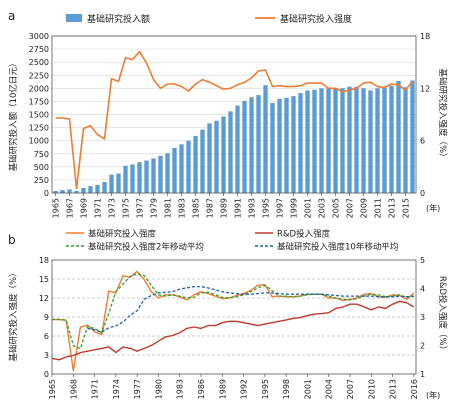  I want to click on panel-a-x-tick-label: 2013, so click(392, 208).